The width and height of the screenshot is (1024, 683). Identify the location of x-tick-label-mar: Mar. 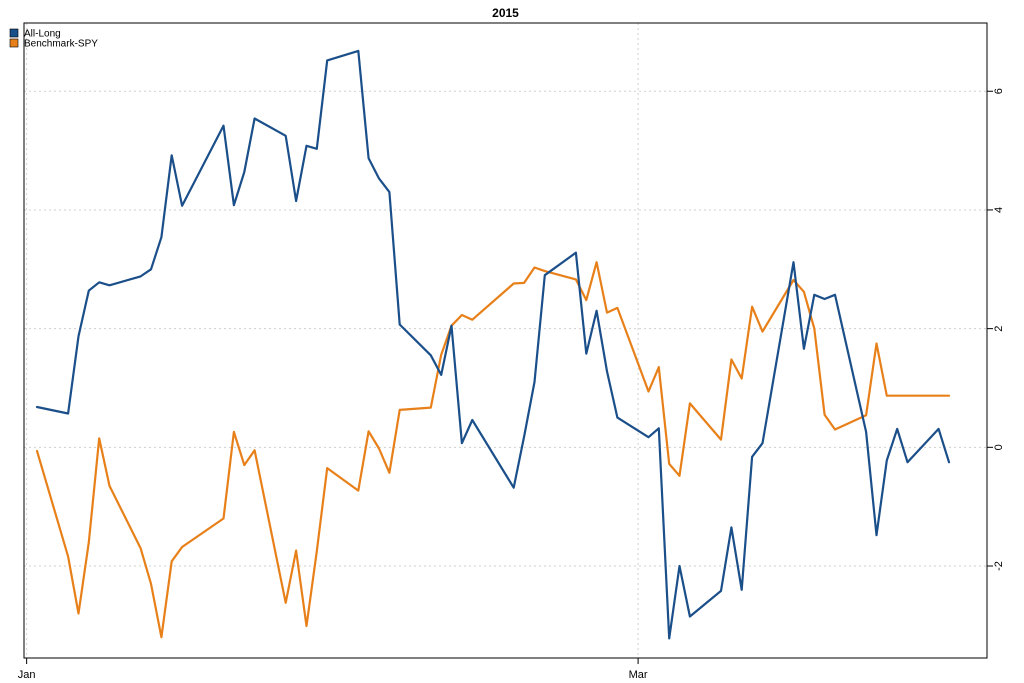
(638, 675).